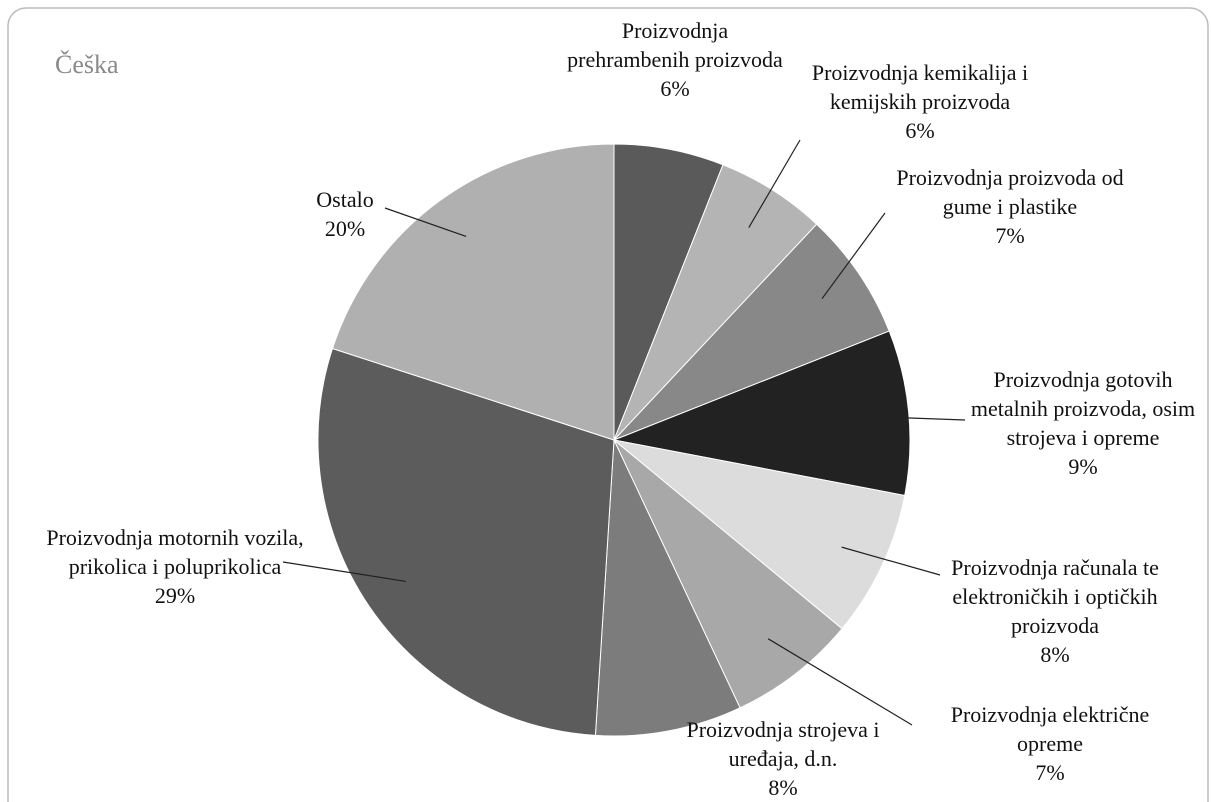 The width and height of the screenshot is (1211, 802). Describe the element at coordinates (675, 45) in the screenshot. I see `slice-name: Proizvodnja prehrambenih proizvoda` at that location.